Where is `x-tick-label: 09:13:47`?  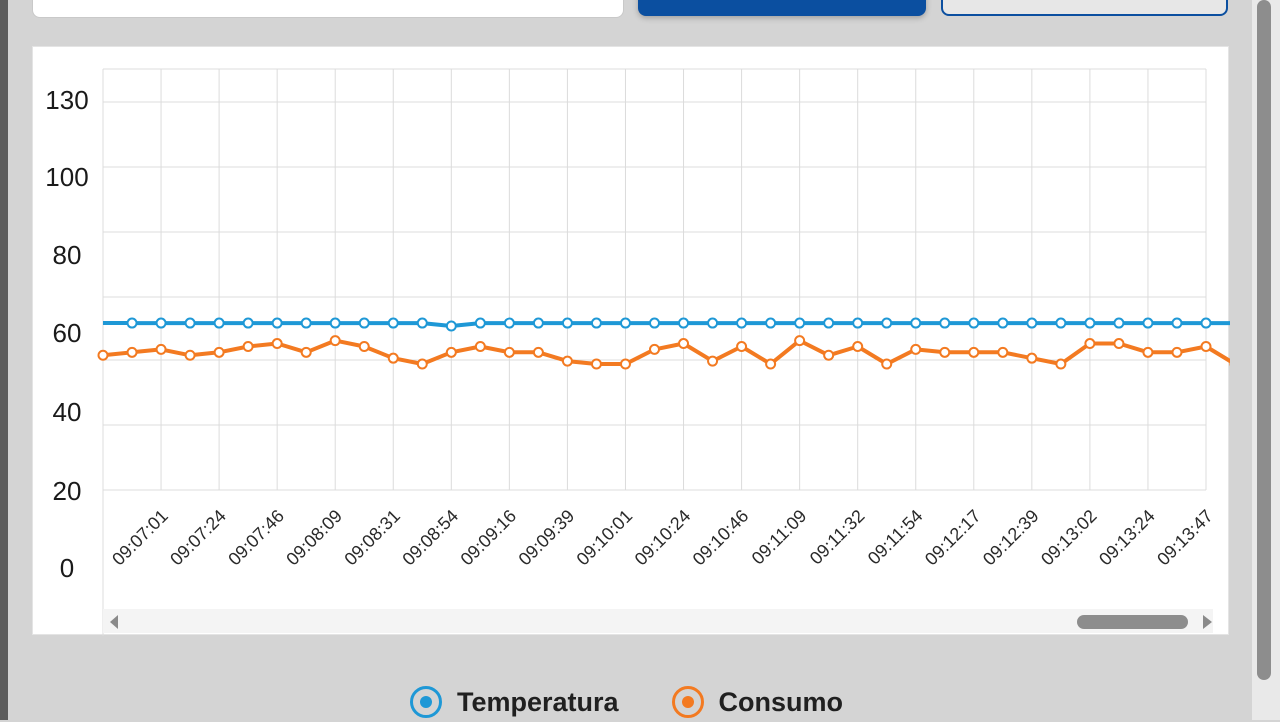
x-tick-label: 09:13:47 is located at coordinates (1185, 538).